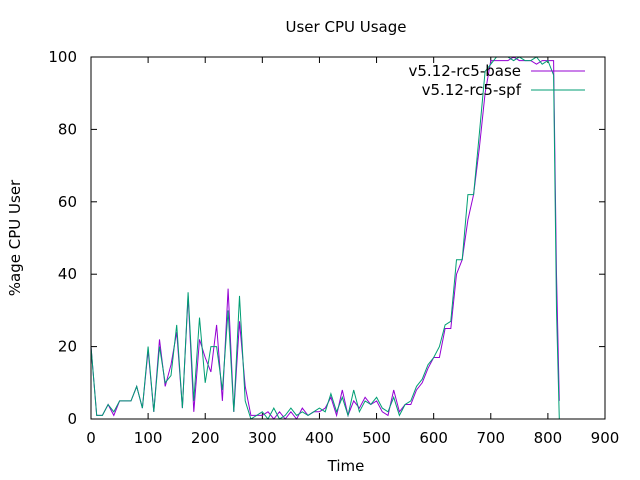 Image resolution: width=640 pixels, height=480 pixels. Describe the element at coordinates (472, 90) in the screenshot. I see `legend-label-2: v5.12-rc5-spf` at that location.